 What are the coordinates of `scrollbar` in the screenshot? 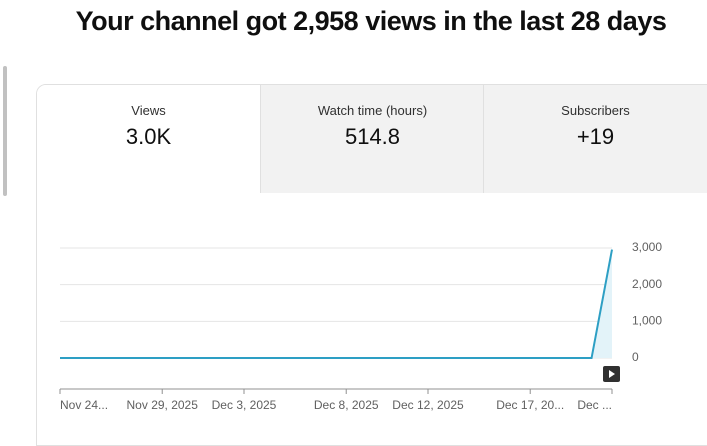 It's located at (5, 131).